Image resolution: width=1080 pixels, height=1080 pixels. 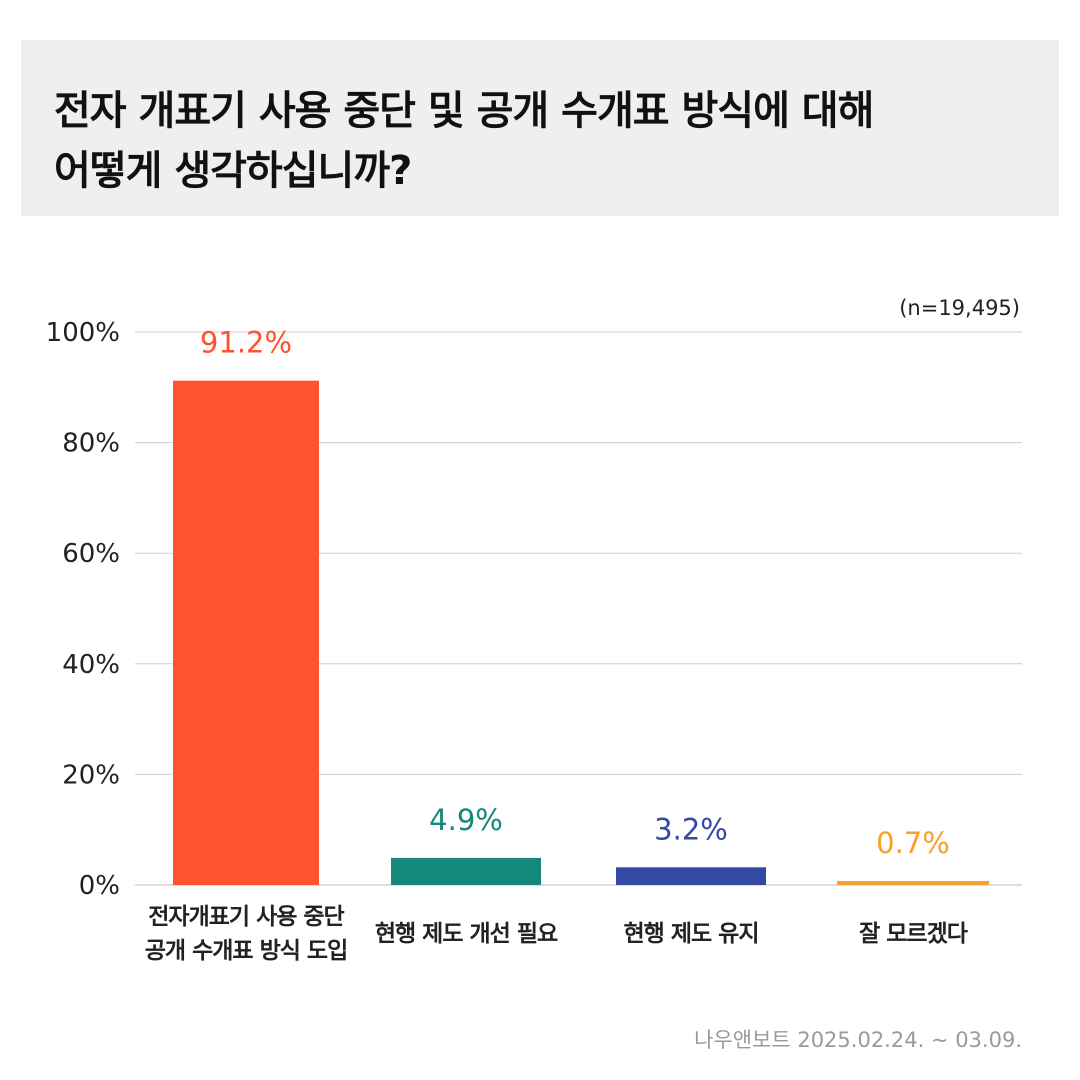 What do you see at coordinates (464, 111) in the screenshot?
I see `question-title-line-1: 전자 개표기 사용 중단 및 공개 수개표 방식에 대해` at bounding box center [464, 111].